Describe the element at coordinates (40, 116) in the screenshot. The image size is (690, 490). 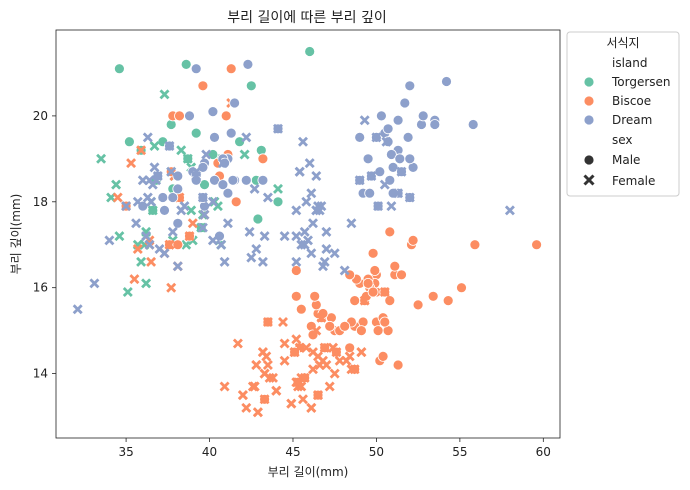
I see `y-tick-label: 20` at that location.